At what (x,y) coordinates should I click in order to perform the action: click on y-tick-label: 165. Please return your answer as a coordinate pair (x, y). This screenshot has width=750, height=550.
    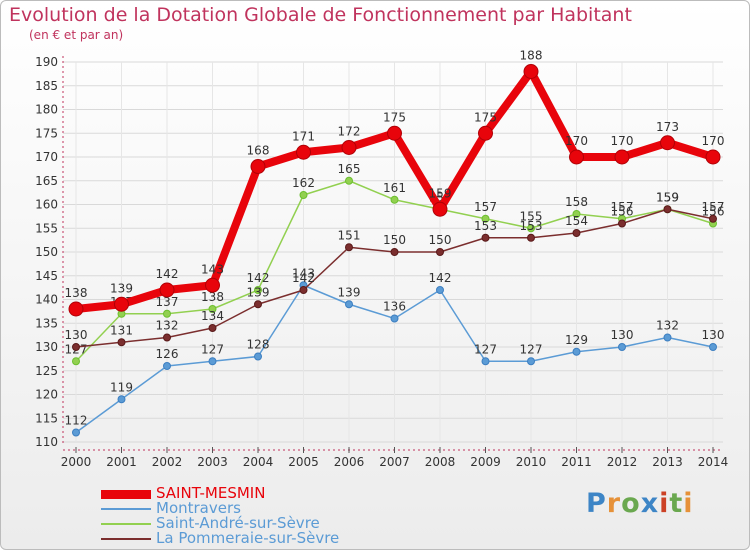
    Looking at the image, I should click on (46, 181).